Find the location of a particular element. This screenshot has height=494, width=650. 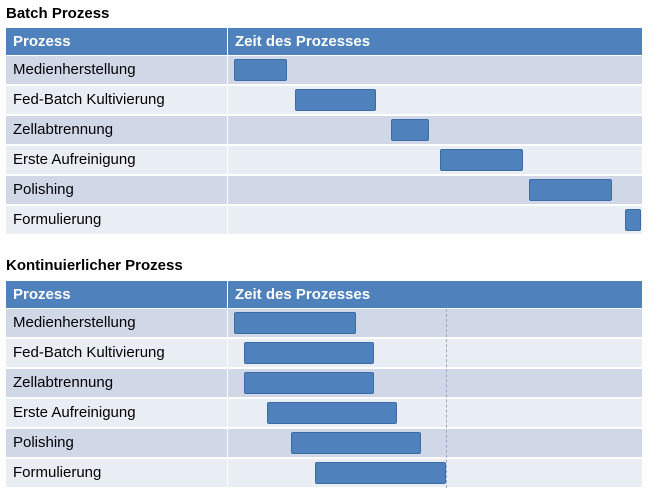

end-marker-line is located at coordinates (446, 398).